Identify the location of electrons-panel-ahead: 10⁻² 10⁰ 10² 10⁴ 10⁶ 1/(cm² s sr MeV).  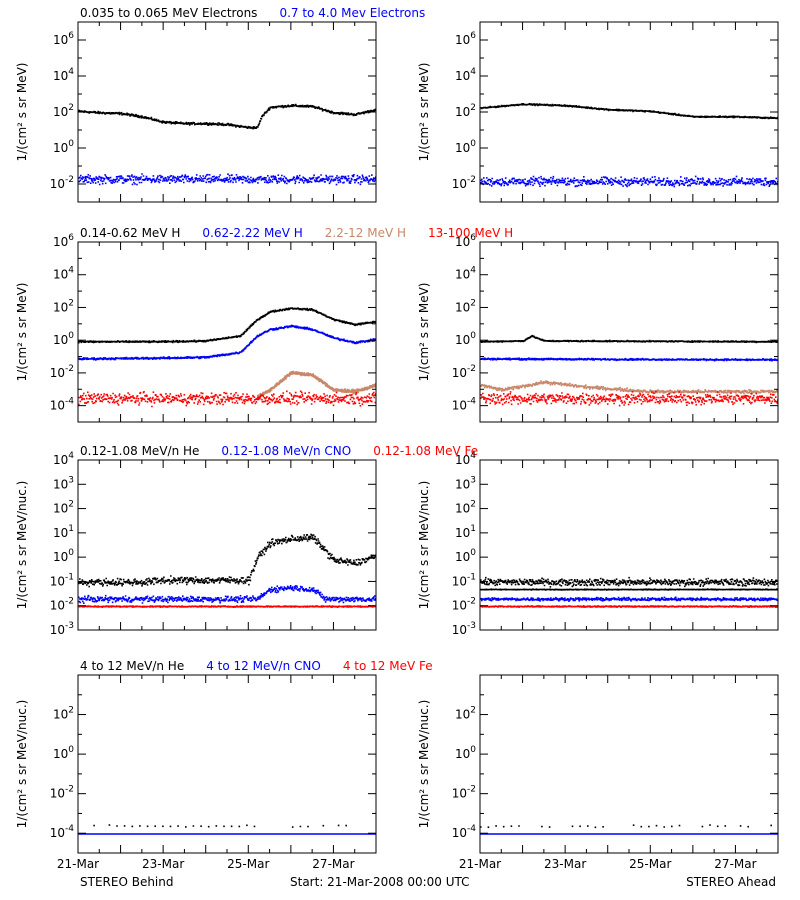
(598, 112).